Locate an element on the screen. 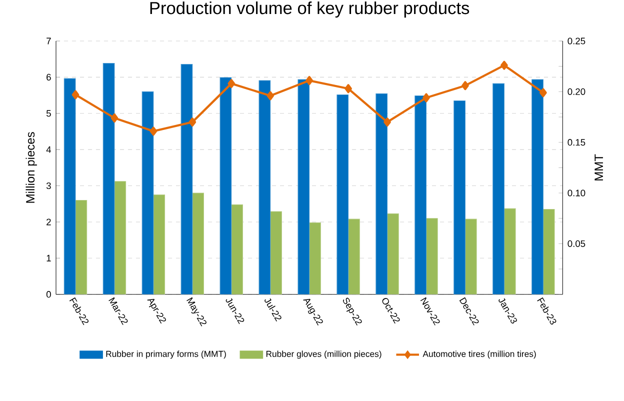  y2-tick-label: 0.20 is located at coordinates (577, 91).